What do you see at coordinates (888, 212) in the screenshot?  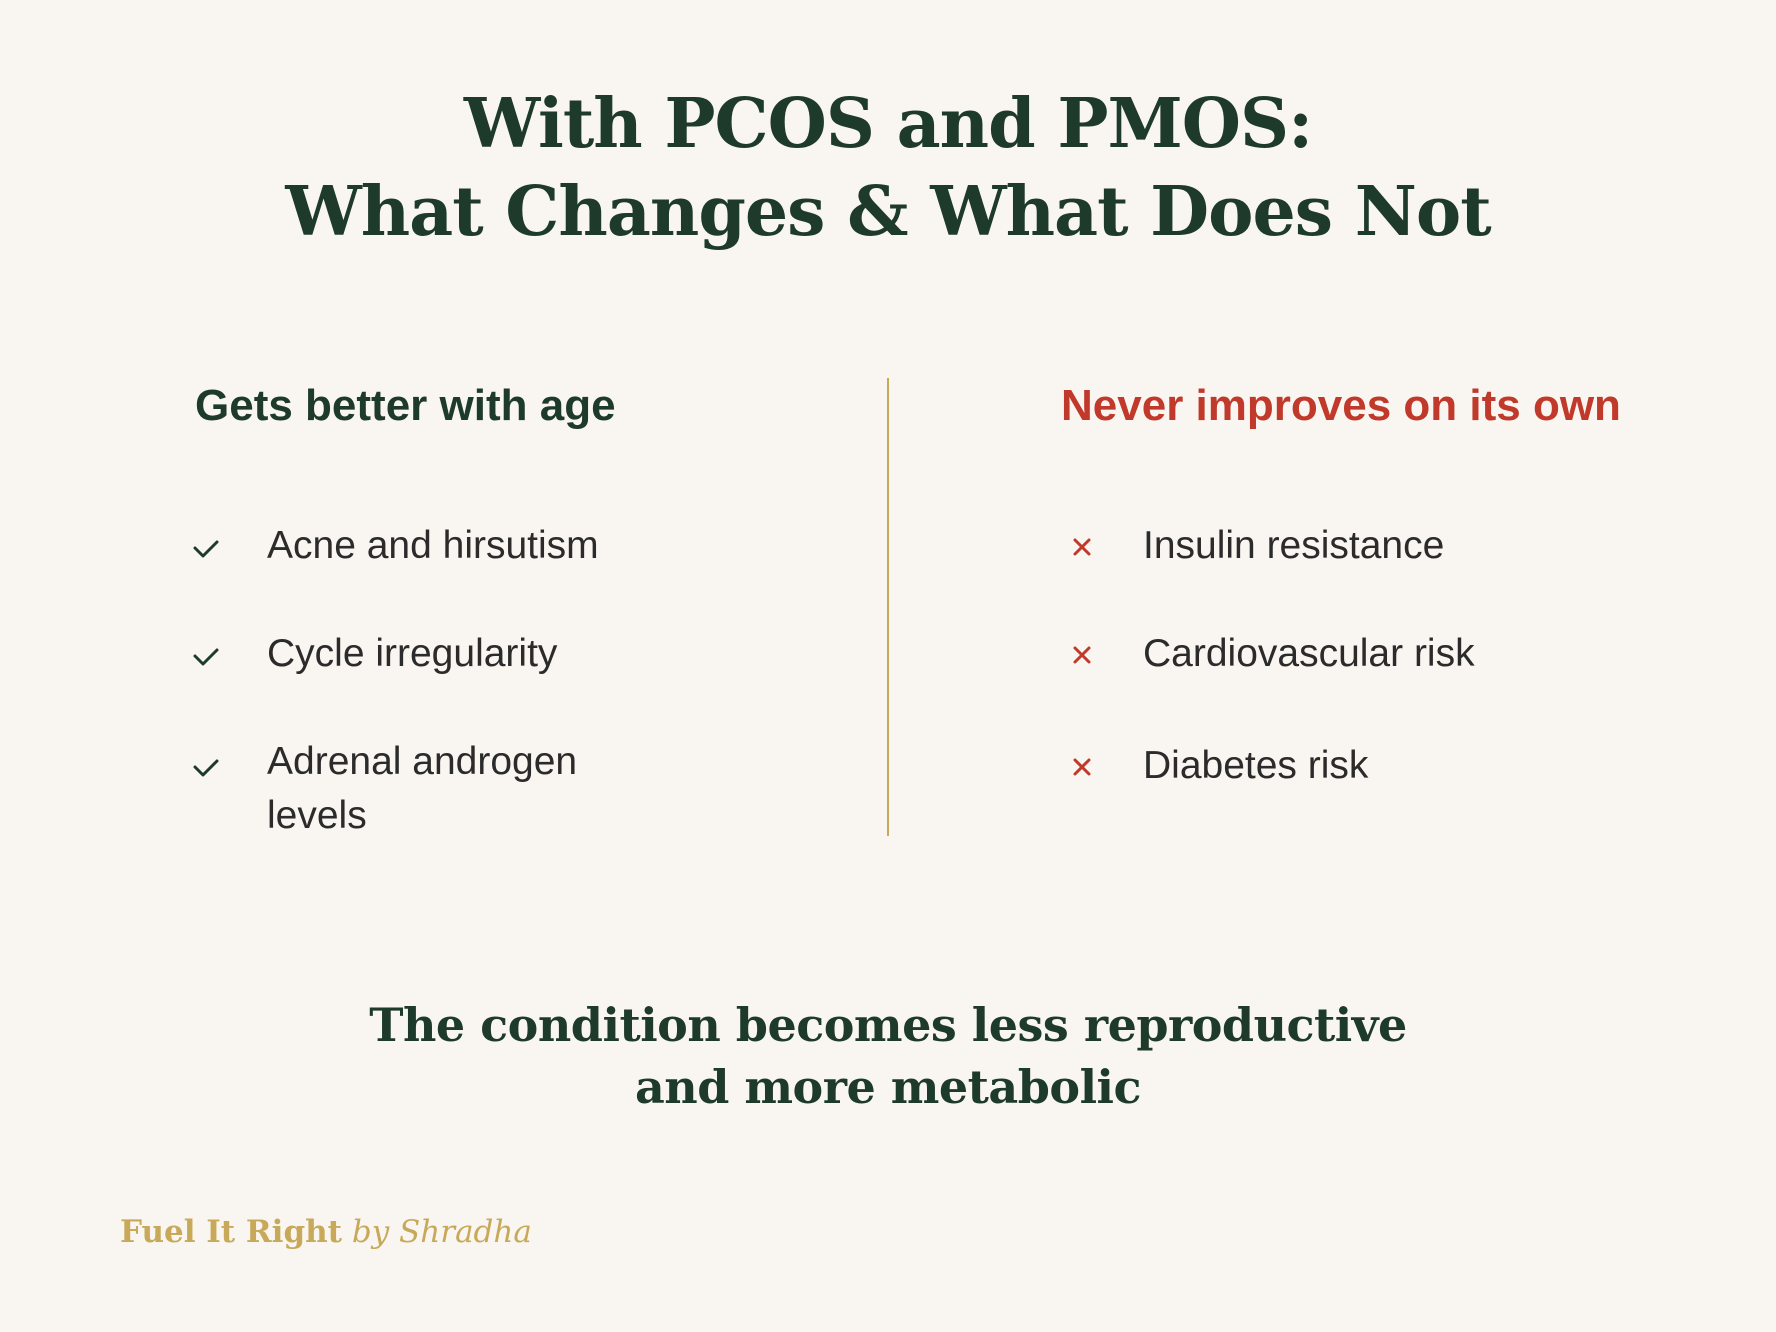 I see `page-title-line-2: What Changes & What Does Not` at bounding box center [888, 212].